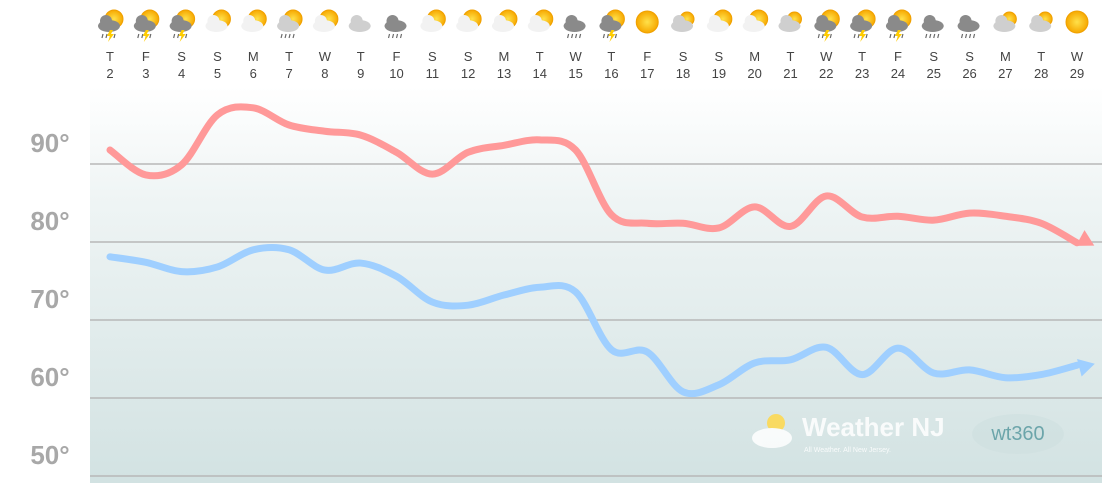 The width and height of the screenshot is (1102, 483). What do you see at coordinates (575, 73) in the screenshot?
I see `date-label: 15` at bounding box center [575, 73].